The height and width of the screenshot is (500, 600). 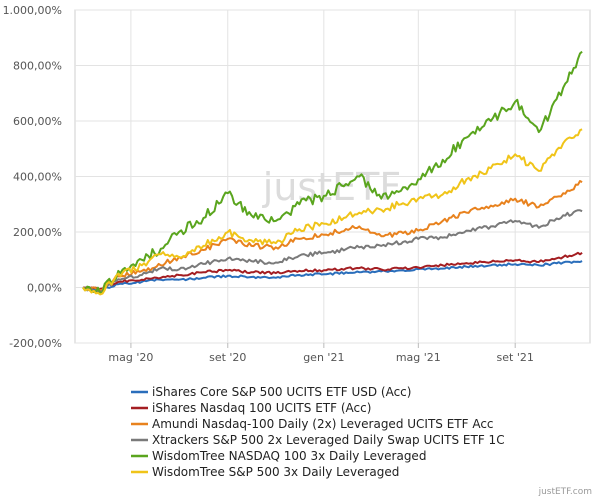 What do you see at coordinates (227, 357) in the screenshot?
I see `x-tick-label: set '20` at bounding box center [227, 357].